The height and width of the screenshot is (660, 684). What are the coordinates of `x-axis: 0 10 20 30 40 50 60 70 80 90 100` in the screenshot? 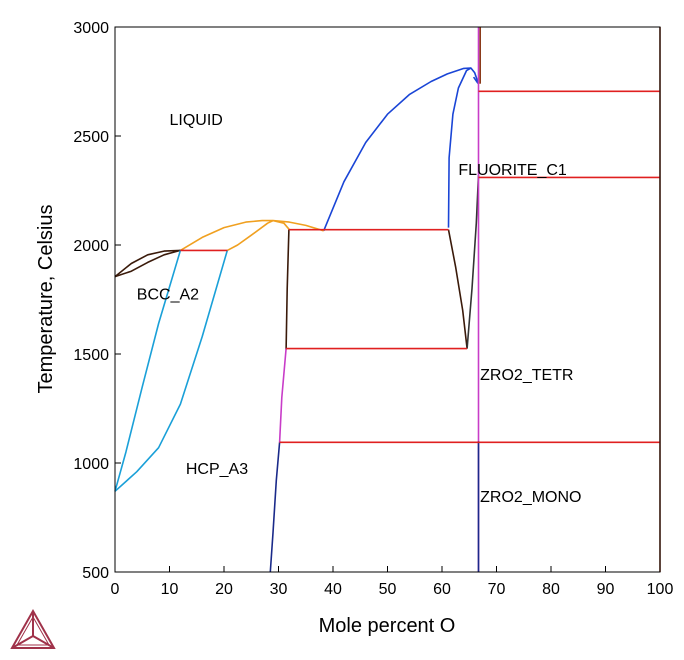 It's located at (392, 582).